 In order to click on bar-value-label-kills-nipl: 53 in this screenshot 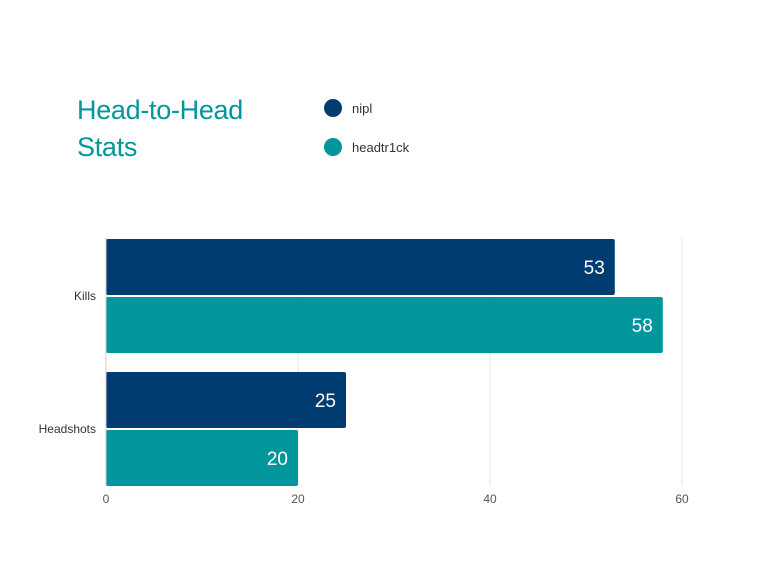, I will do `click(594, 268)`.